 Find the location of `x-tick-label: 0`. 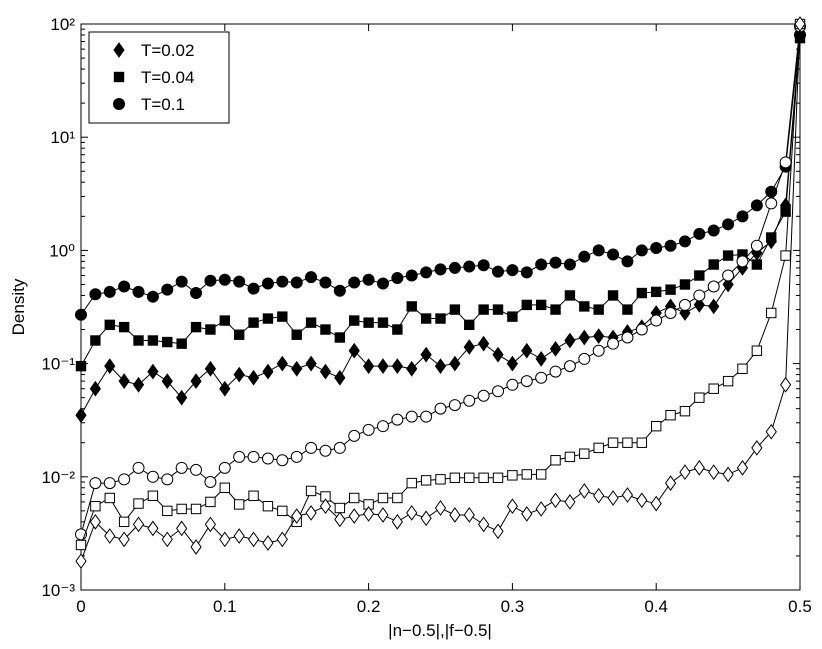

x-tick-label: 0 is located at coordinates (80, 606).